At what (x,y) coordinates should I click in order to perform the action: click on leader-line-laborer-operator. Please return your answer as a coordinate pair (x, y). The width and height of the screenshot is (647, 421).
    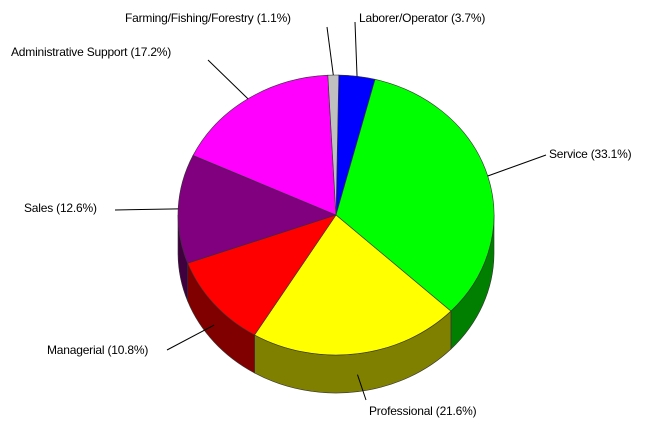
    Looking at the image, I should click on (356, 49).